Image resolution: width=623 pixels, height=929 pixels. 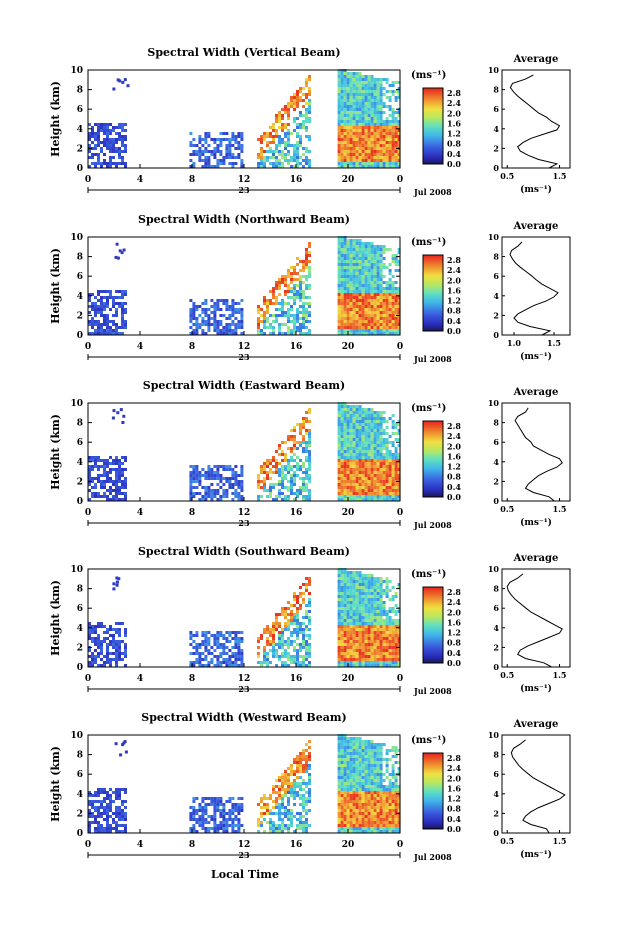 What do you see at coordinates (192, 679) in the screenshot?
I see `x-tick-label: 8` at bounding box center [192, 679].